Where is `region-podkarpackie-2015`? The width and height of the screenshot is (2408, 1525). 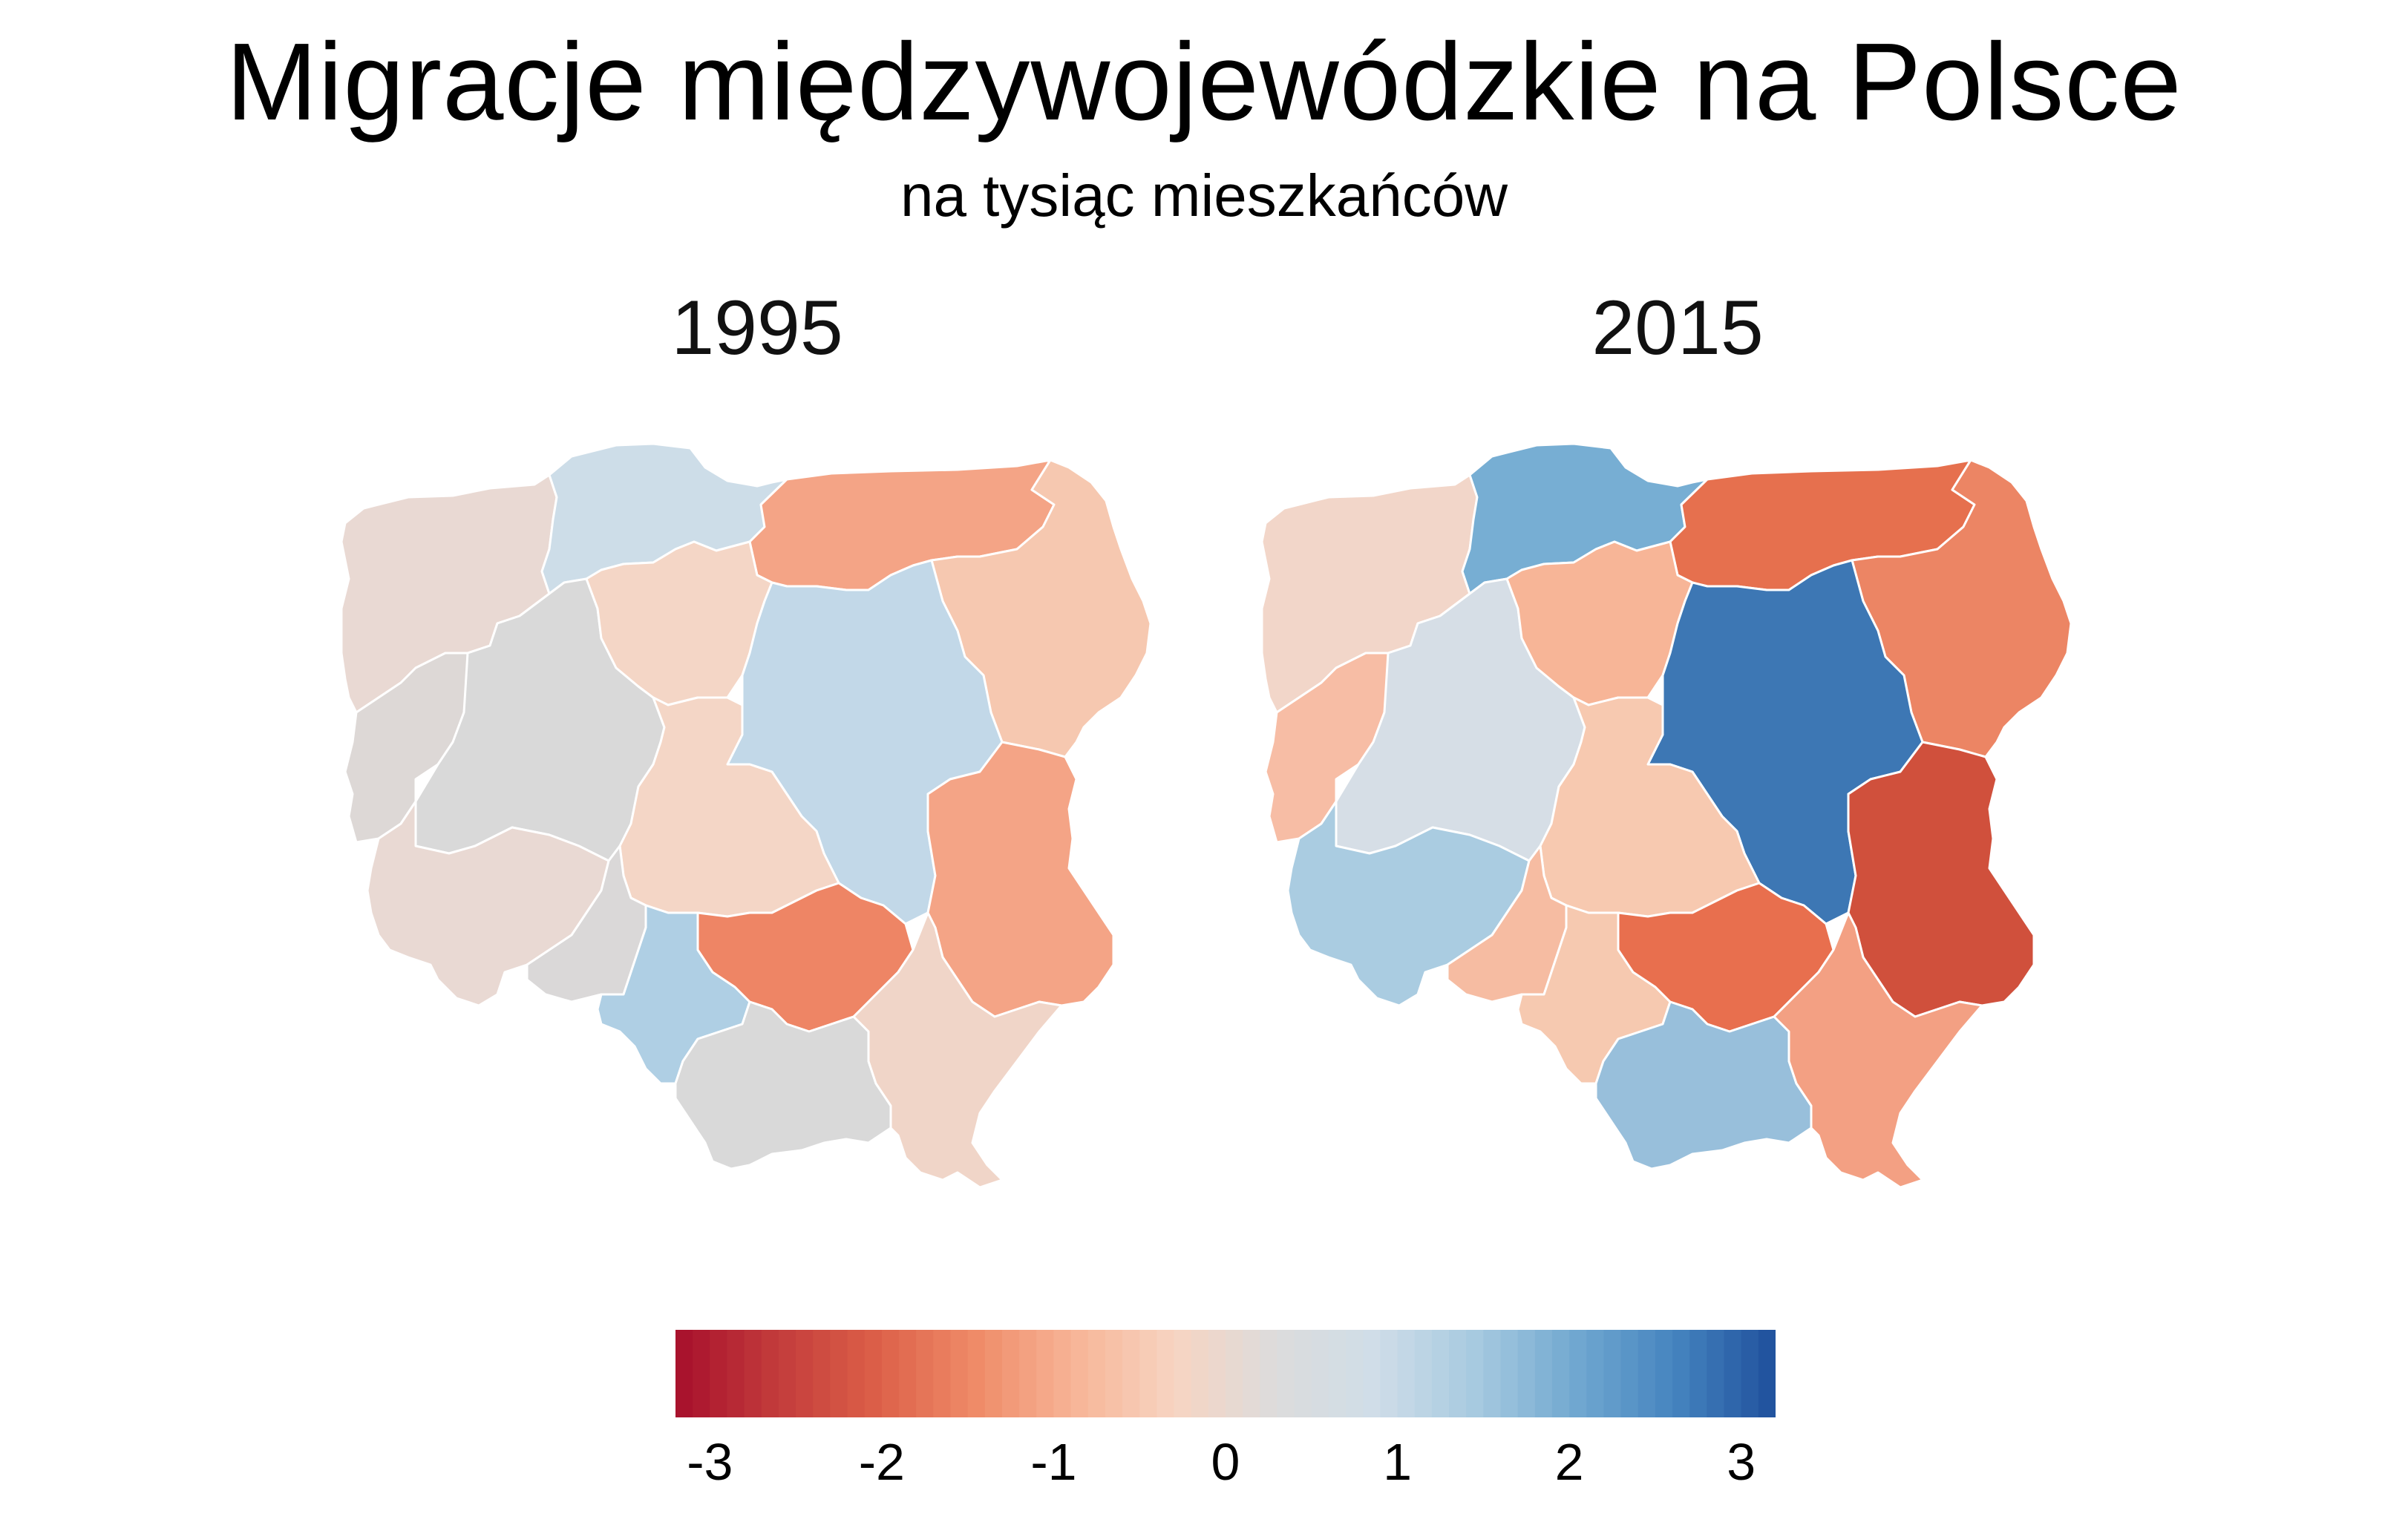
region-podkarpackie-2015 is located at coordinates (1878, 1050).